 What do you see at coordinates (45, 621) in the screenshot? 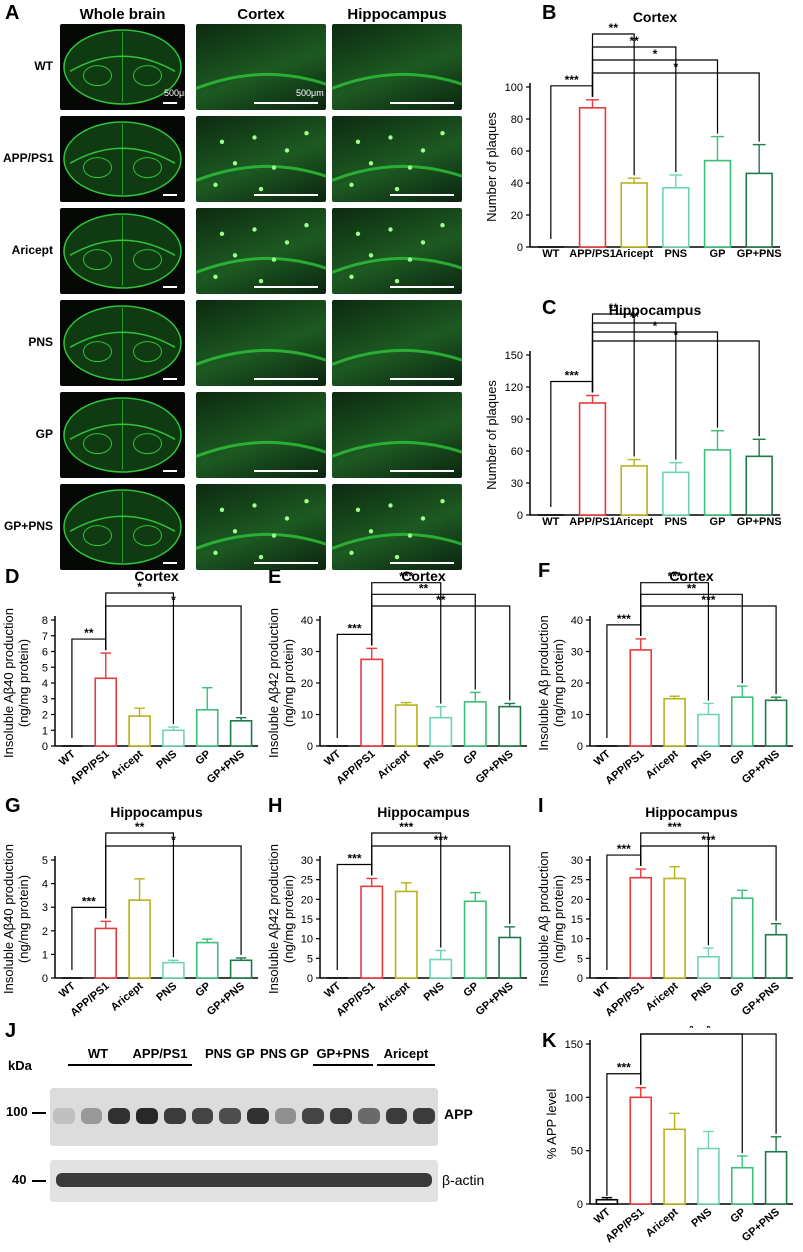
I see `y-tick-label: 8` at bounding box center [45, 621].